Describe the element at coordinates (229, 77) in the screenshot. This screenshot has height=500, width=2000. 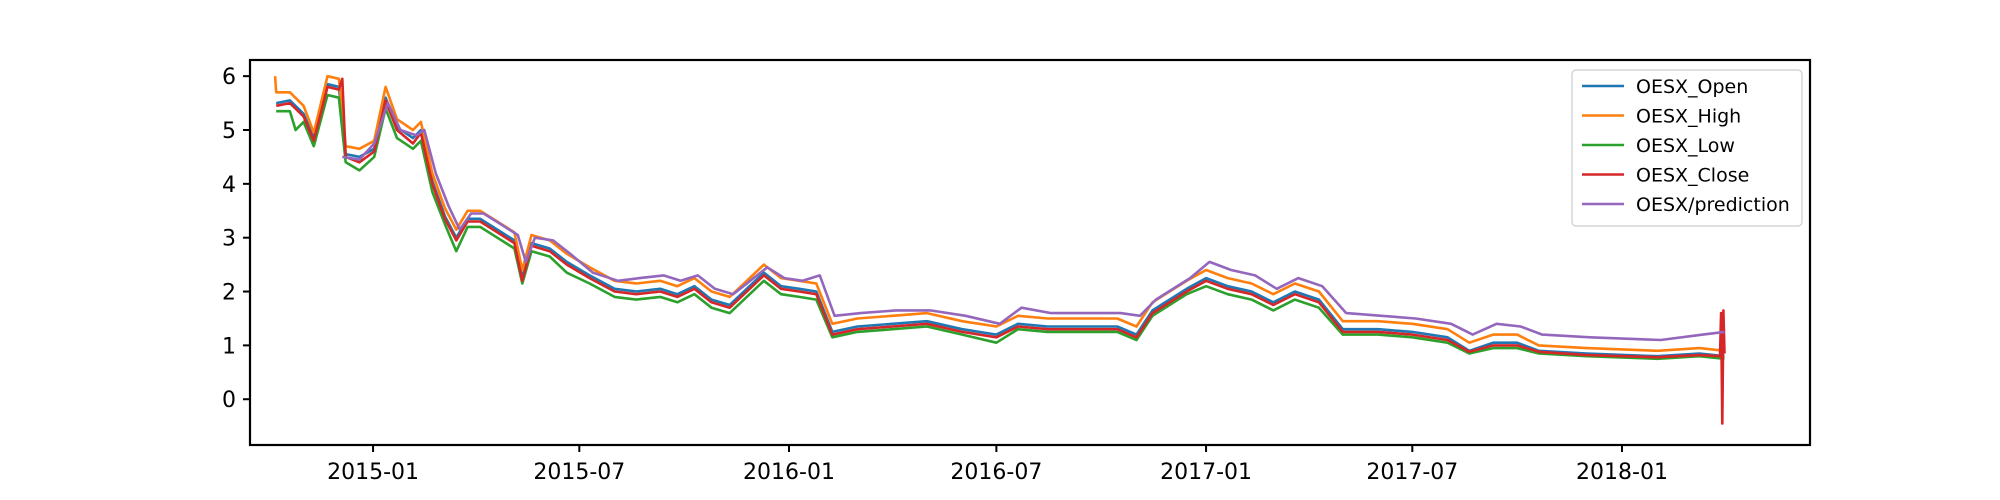
I see `y-tick-label: 6` at that location.